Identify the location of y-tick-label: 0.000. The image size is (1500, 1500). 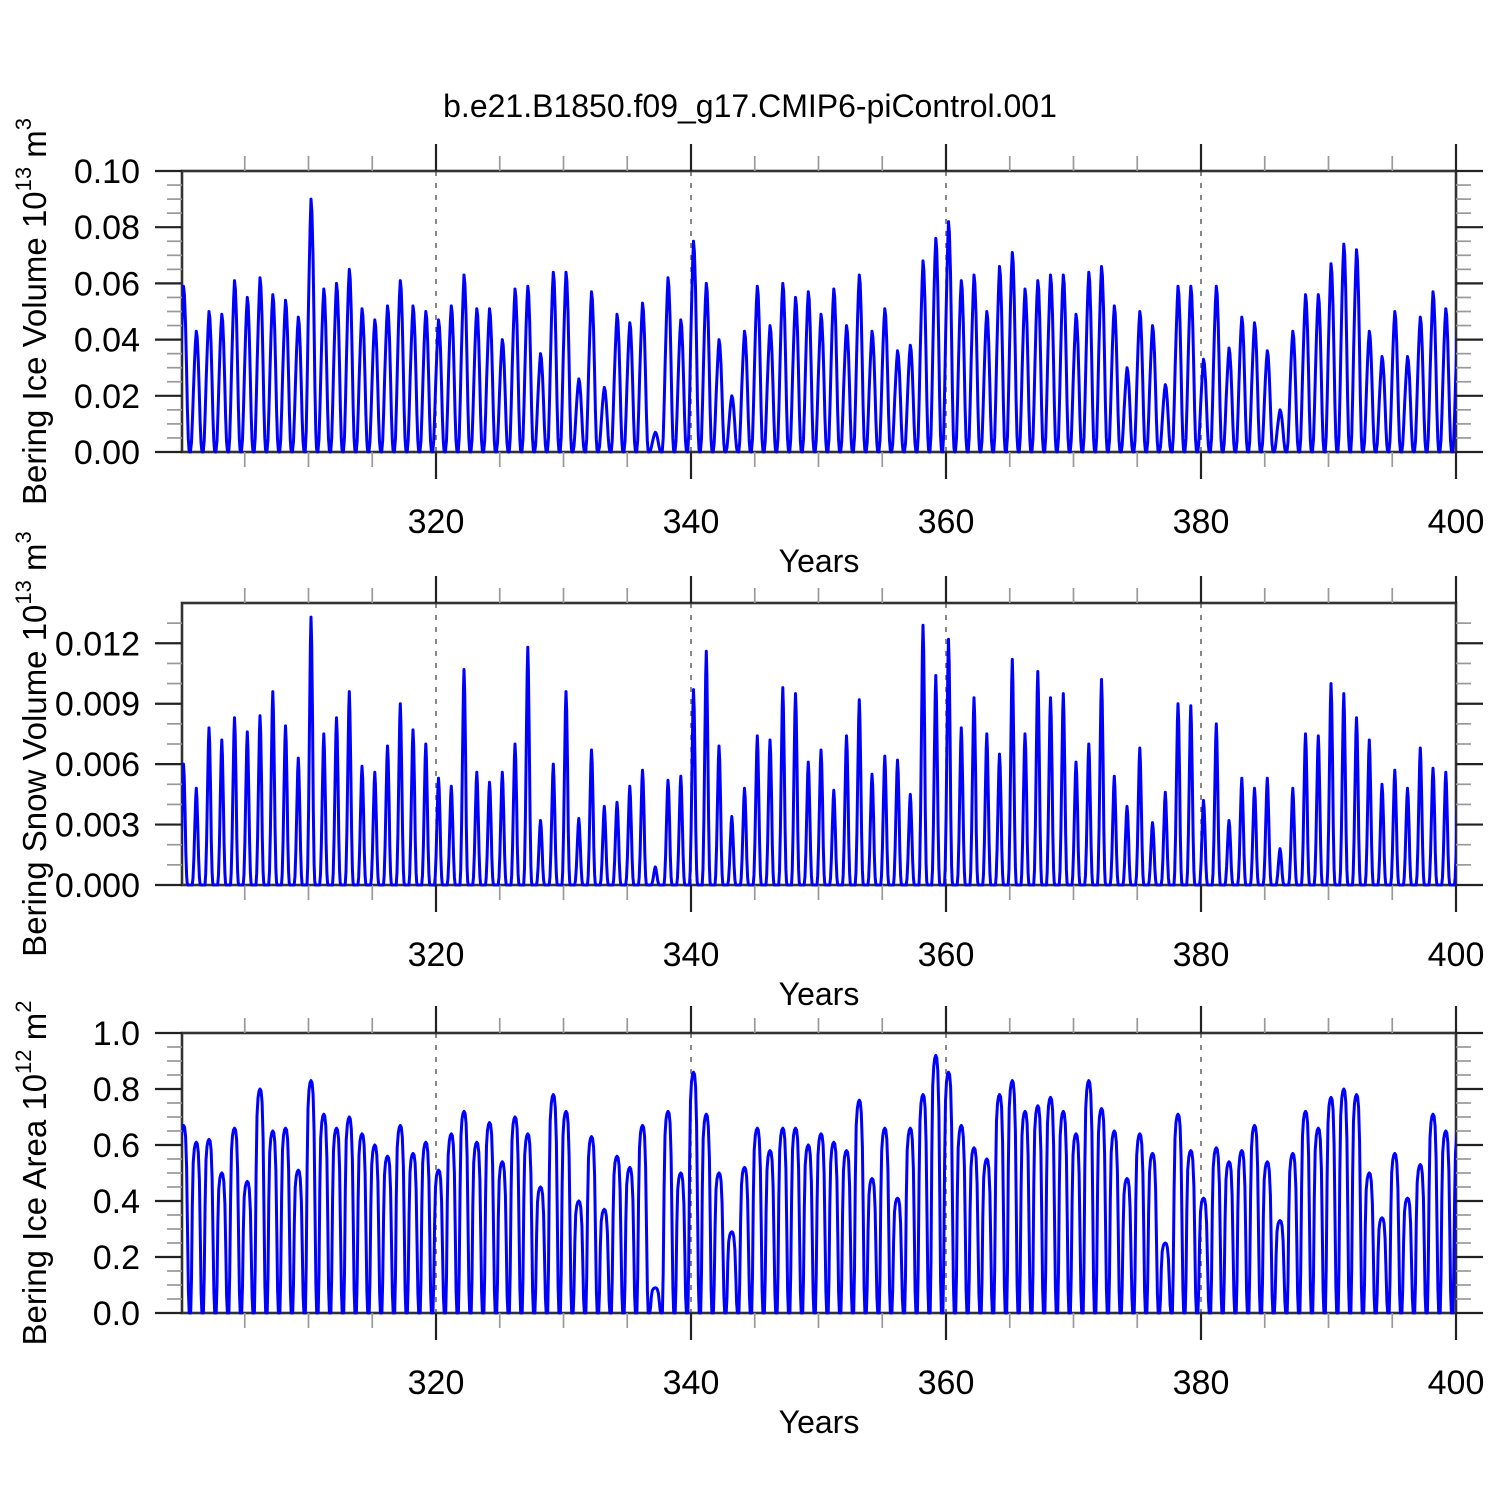
(97, 886).